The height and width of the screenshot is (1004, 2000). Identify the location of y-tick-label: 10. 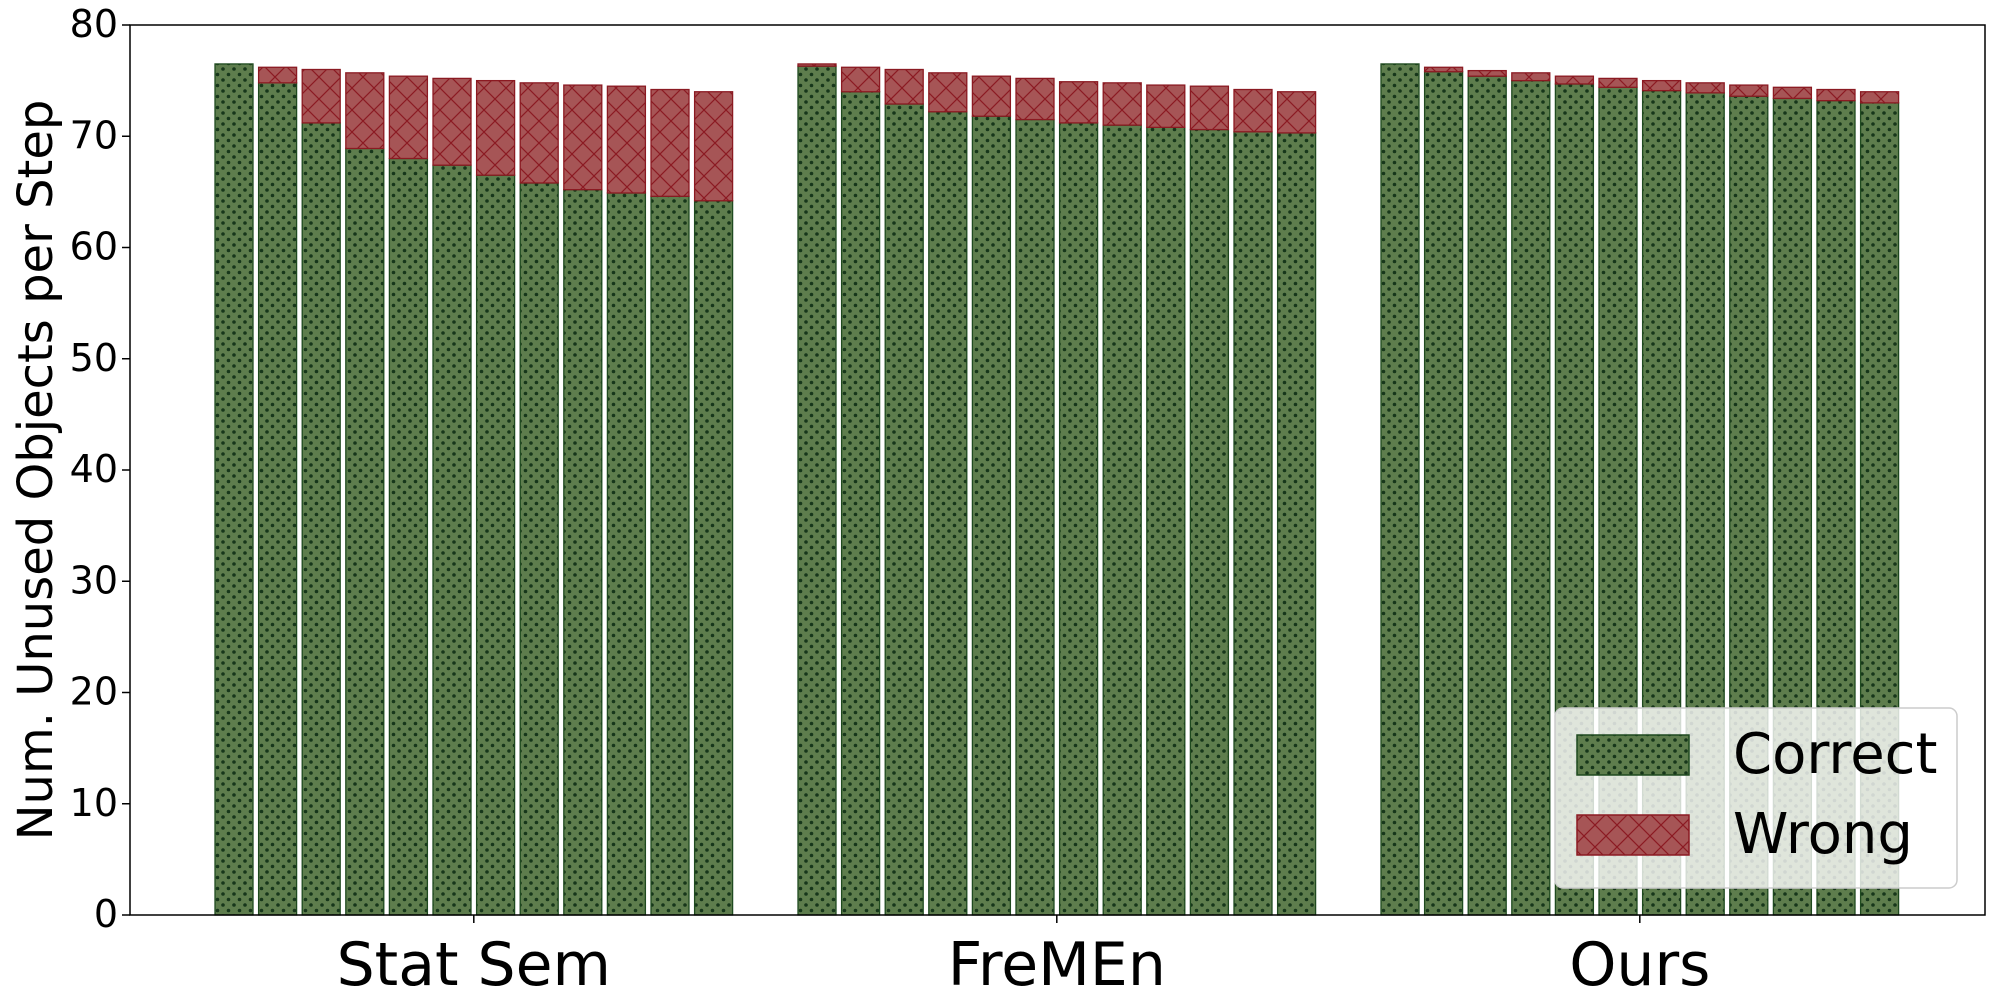
(94, 803).